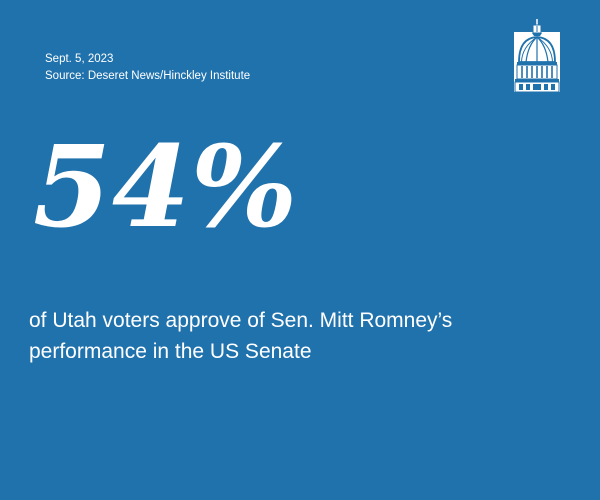 The width and height of the screenshot is (600, 500). Describe the element at coordinates (166, 187) in the screenshot. I see `stat-value: 54%` at that location.